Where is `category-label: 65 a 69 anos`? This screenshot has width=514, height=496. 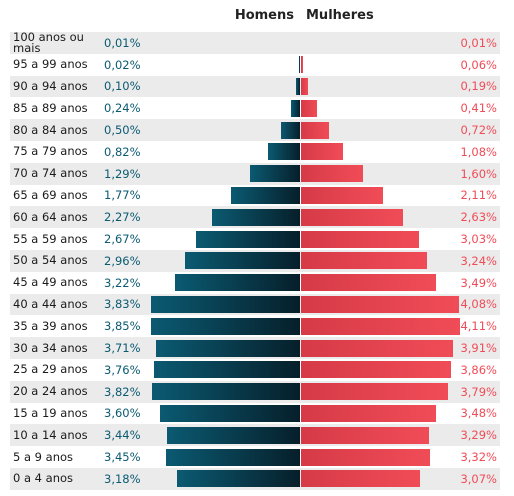 category-label: 65 a 69 anos is located at coordinates (50, 194).